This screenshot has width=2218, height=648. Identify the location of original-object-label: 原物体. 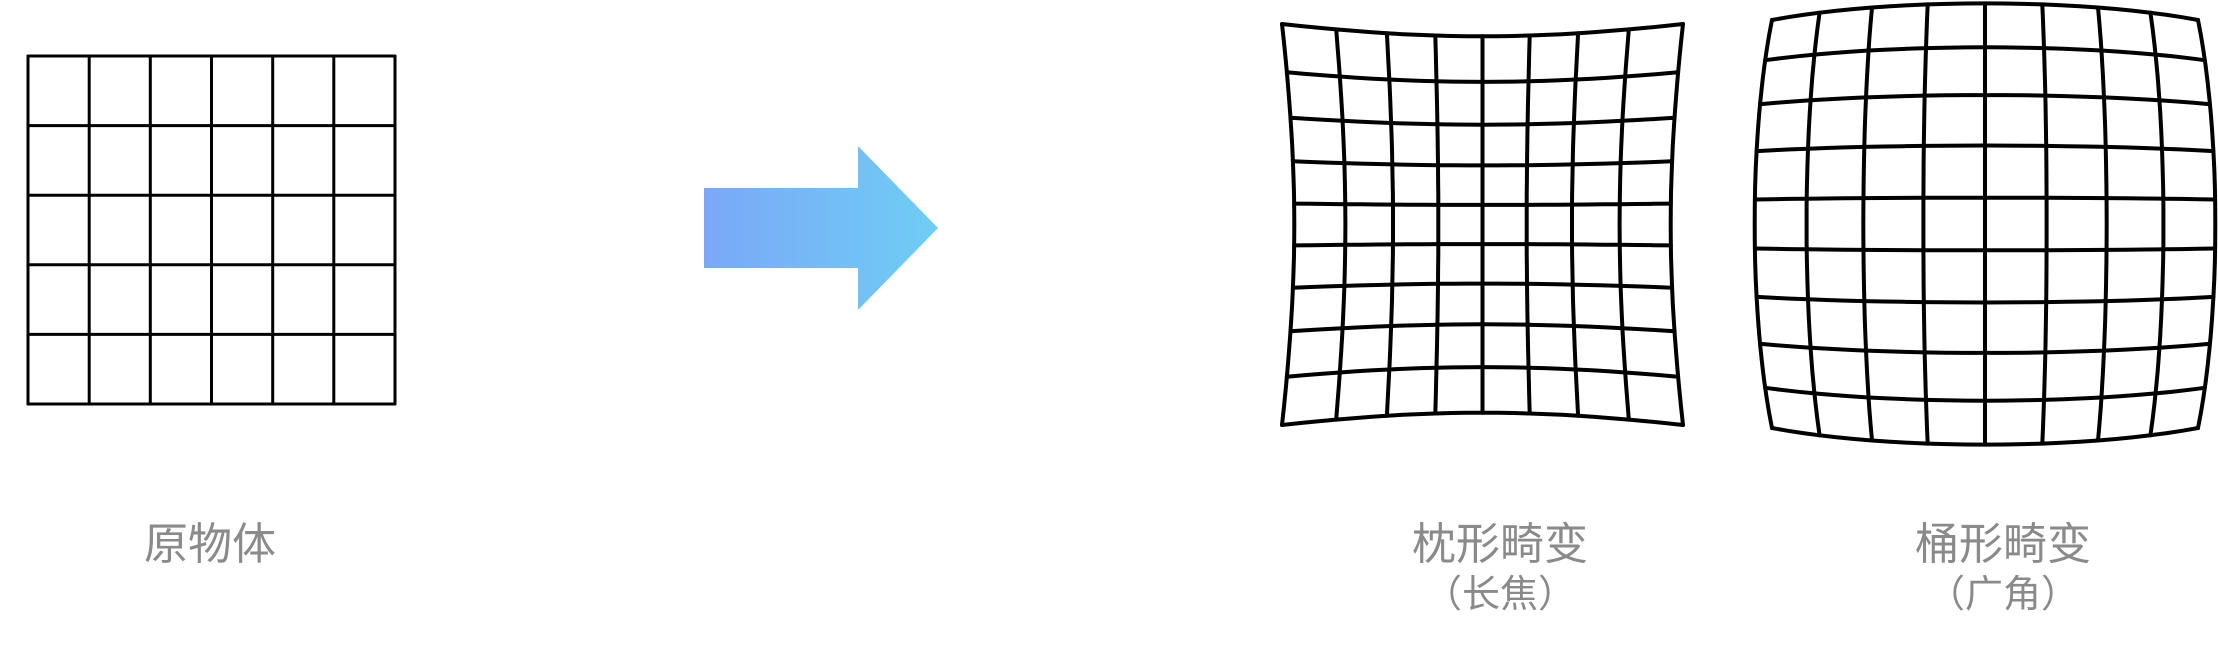
(210, 544).